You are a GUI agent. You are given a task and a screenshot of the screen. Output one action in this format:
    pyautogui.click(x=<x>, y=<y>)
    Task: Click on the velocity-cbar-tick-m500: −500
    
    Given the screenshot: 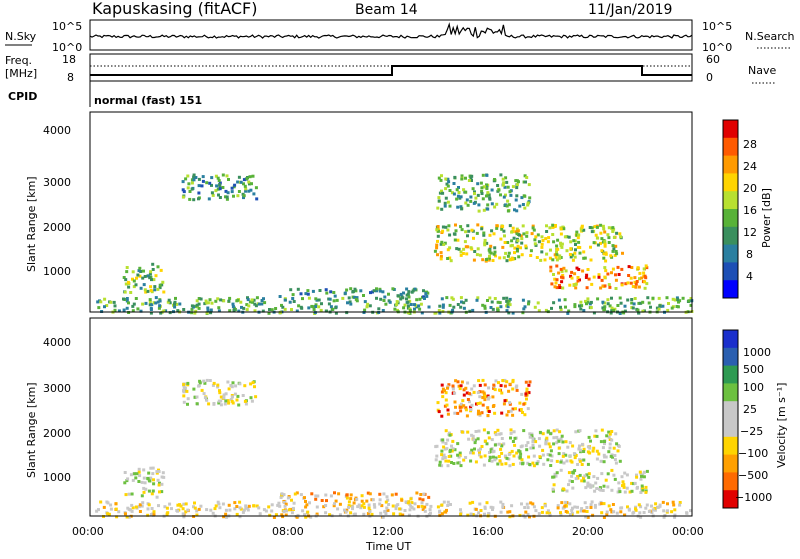 What is the action you would take?
    pyautogui.click(x=753, y=475)
    